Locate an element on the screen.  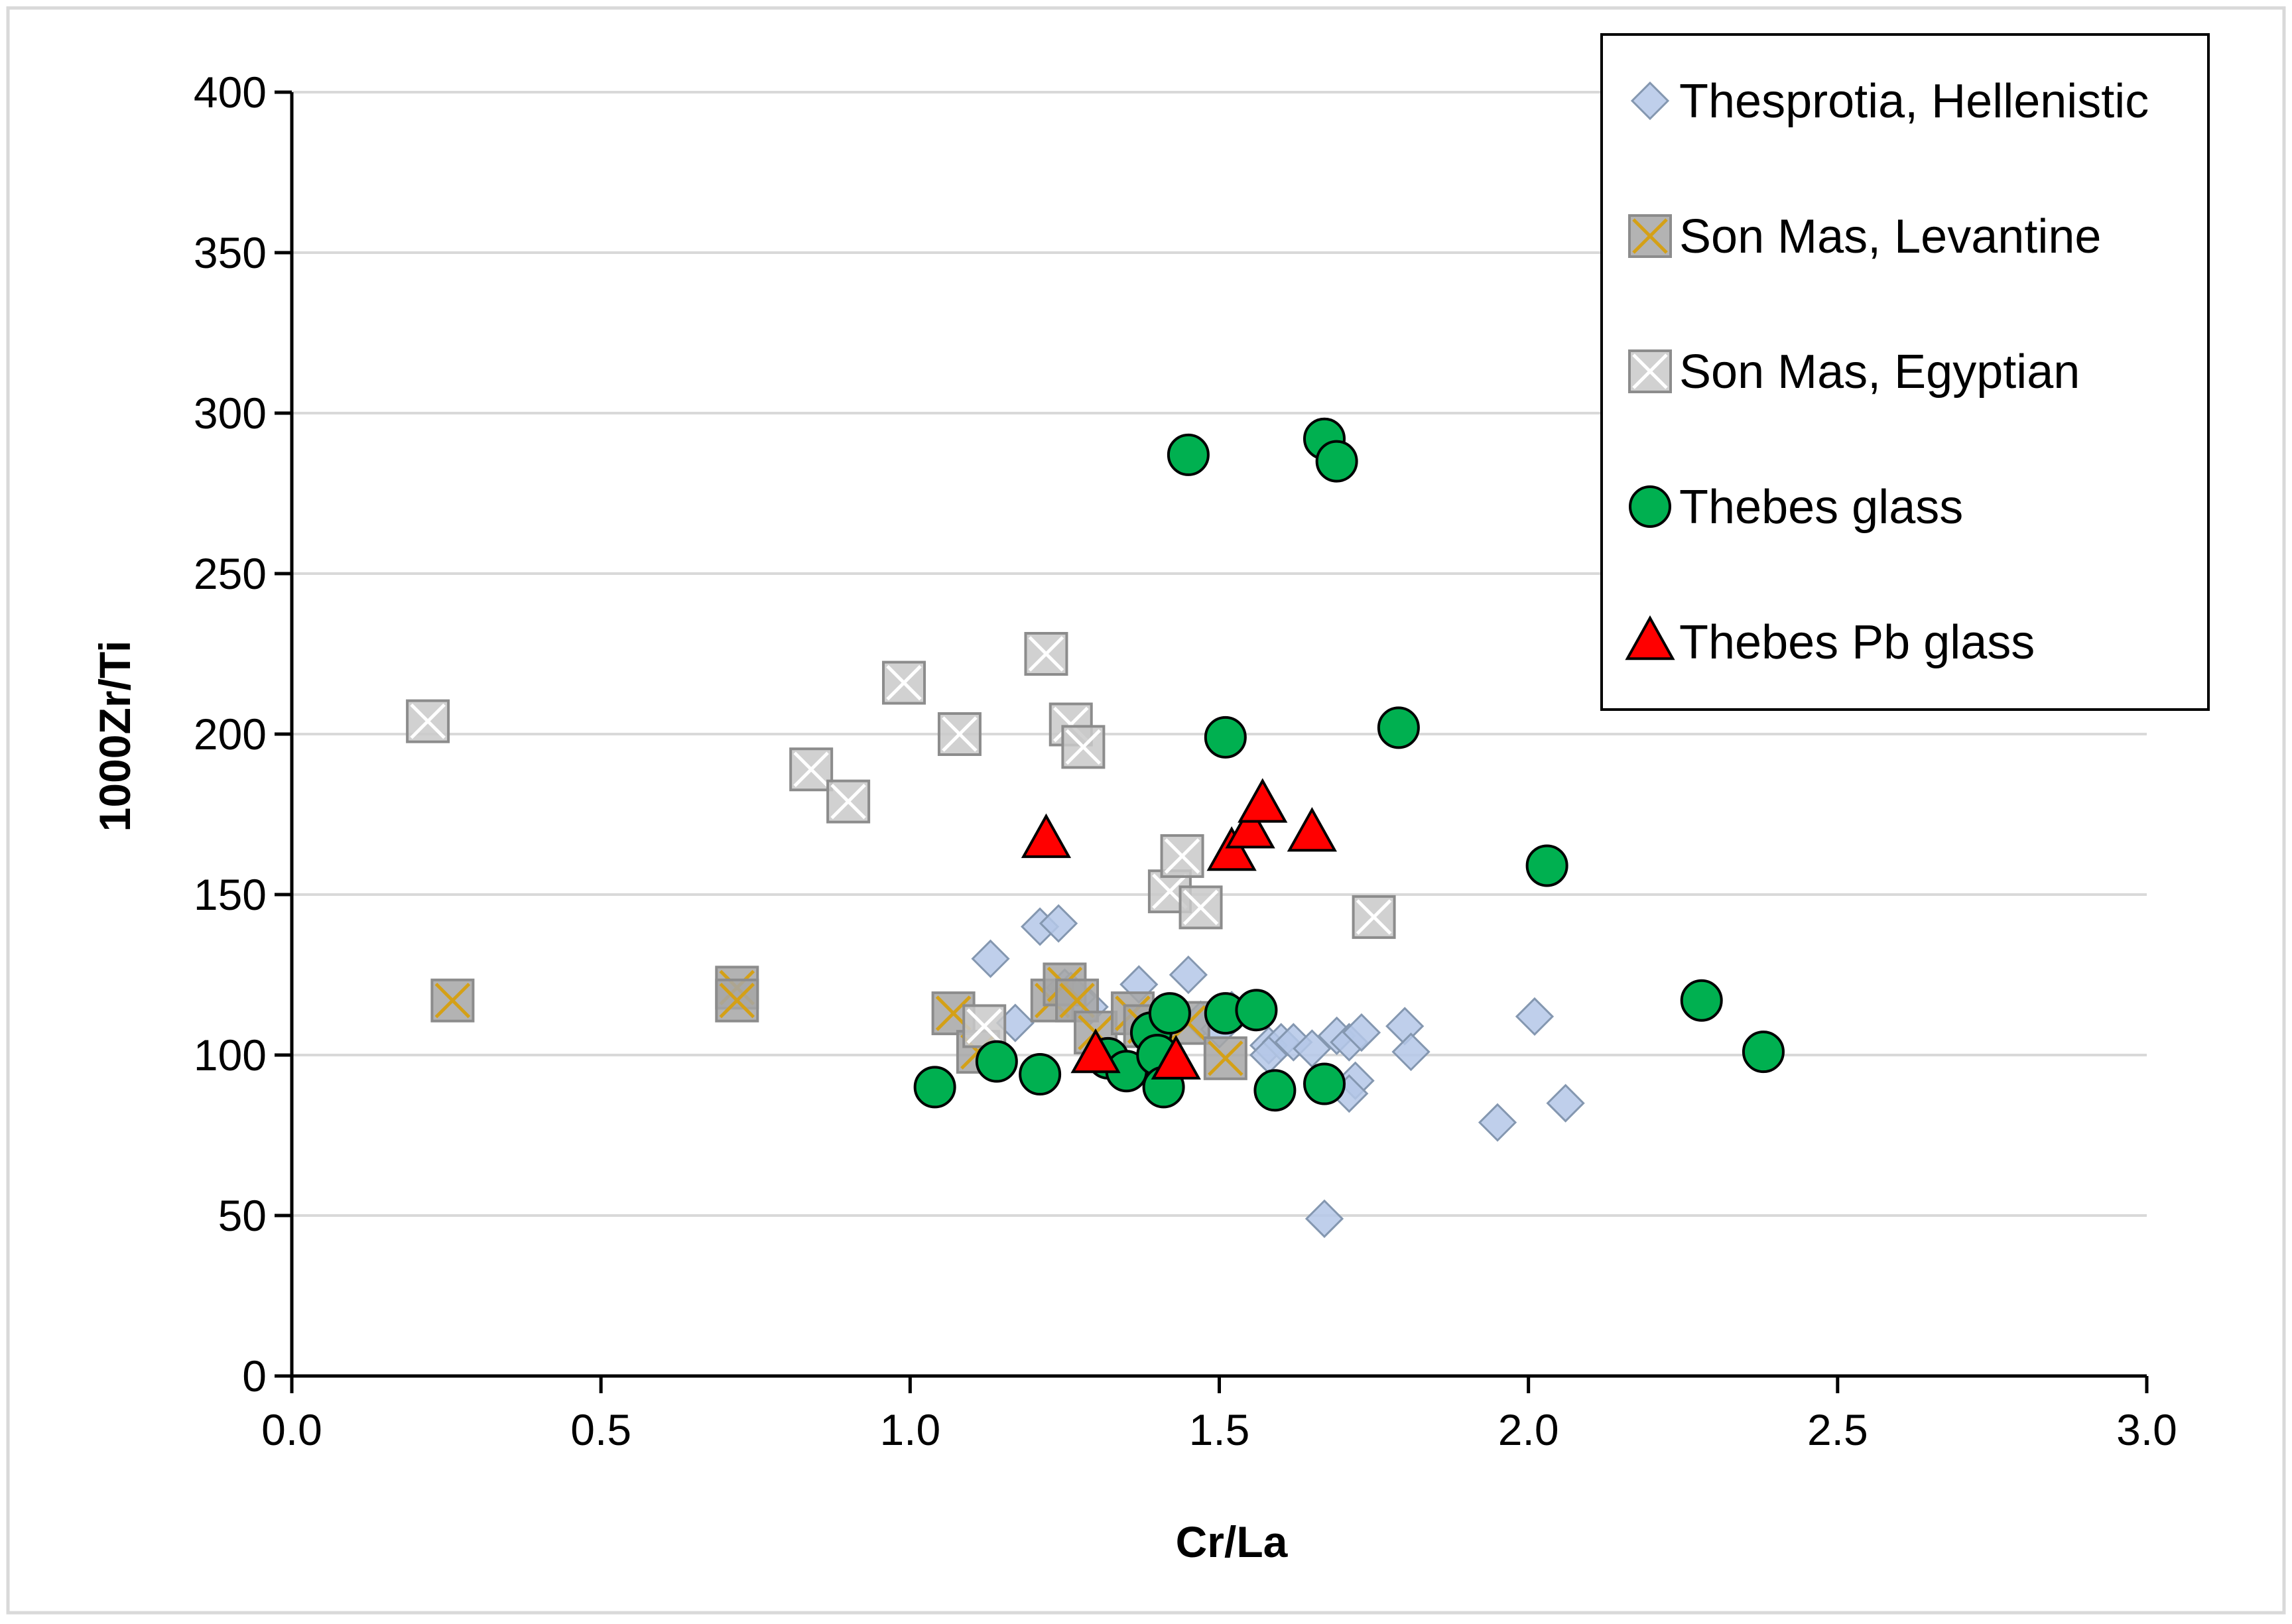
y-tick-label: 400 is located at coordinates (230, 92).